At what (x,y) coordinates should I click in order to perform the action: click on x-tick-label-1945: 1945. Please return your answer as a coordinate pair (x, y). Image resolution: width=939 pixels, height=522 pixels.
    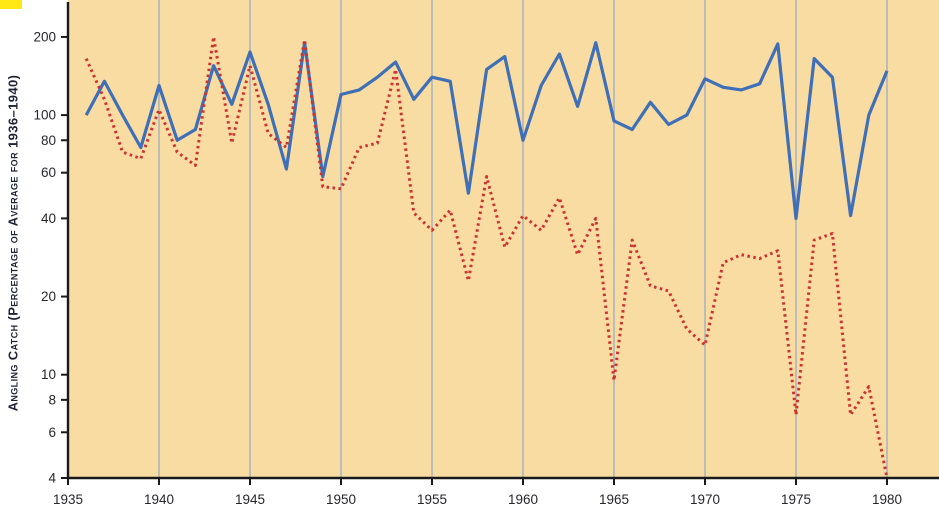
    Looking at the image, I should click on (250, 499).